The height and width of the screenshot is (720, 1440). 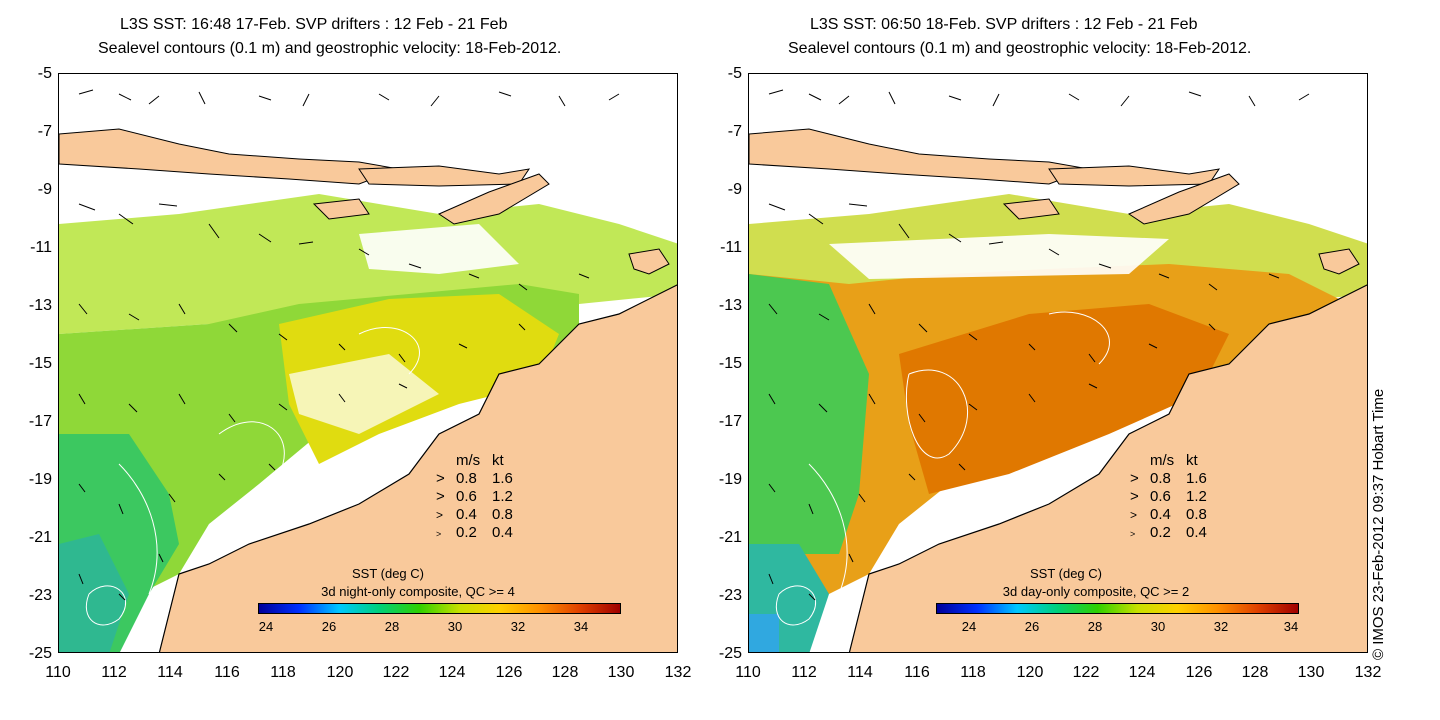 What do you see at coordinates (1199, 672) in the screenshot?
I see `x-tick-label: 126` at bounding box center [1199, 672].